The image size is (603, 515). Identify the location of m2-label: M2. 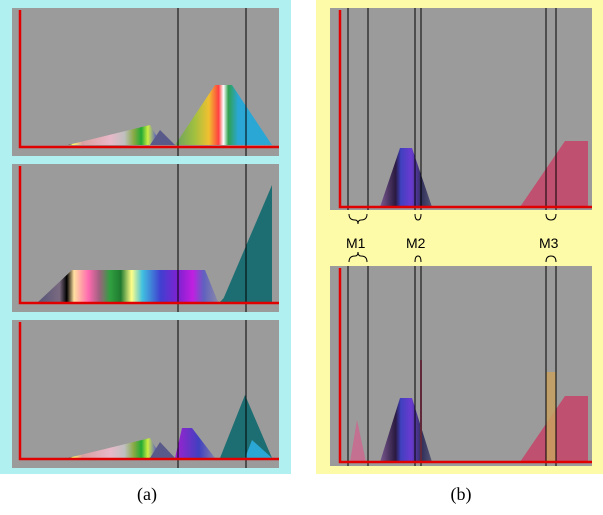
(416, 243).